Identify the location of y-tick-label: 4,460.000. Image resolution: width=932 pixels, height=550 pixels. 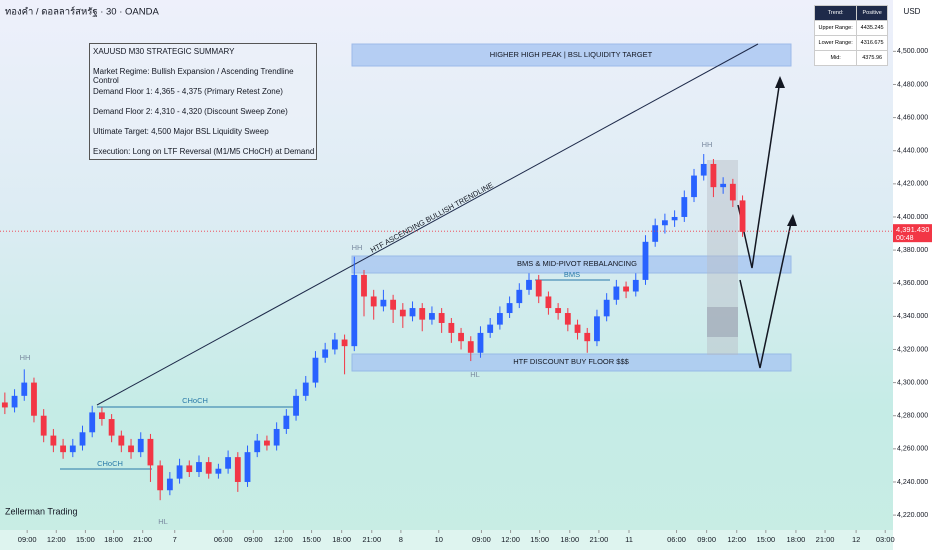
(912, 117).